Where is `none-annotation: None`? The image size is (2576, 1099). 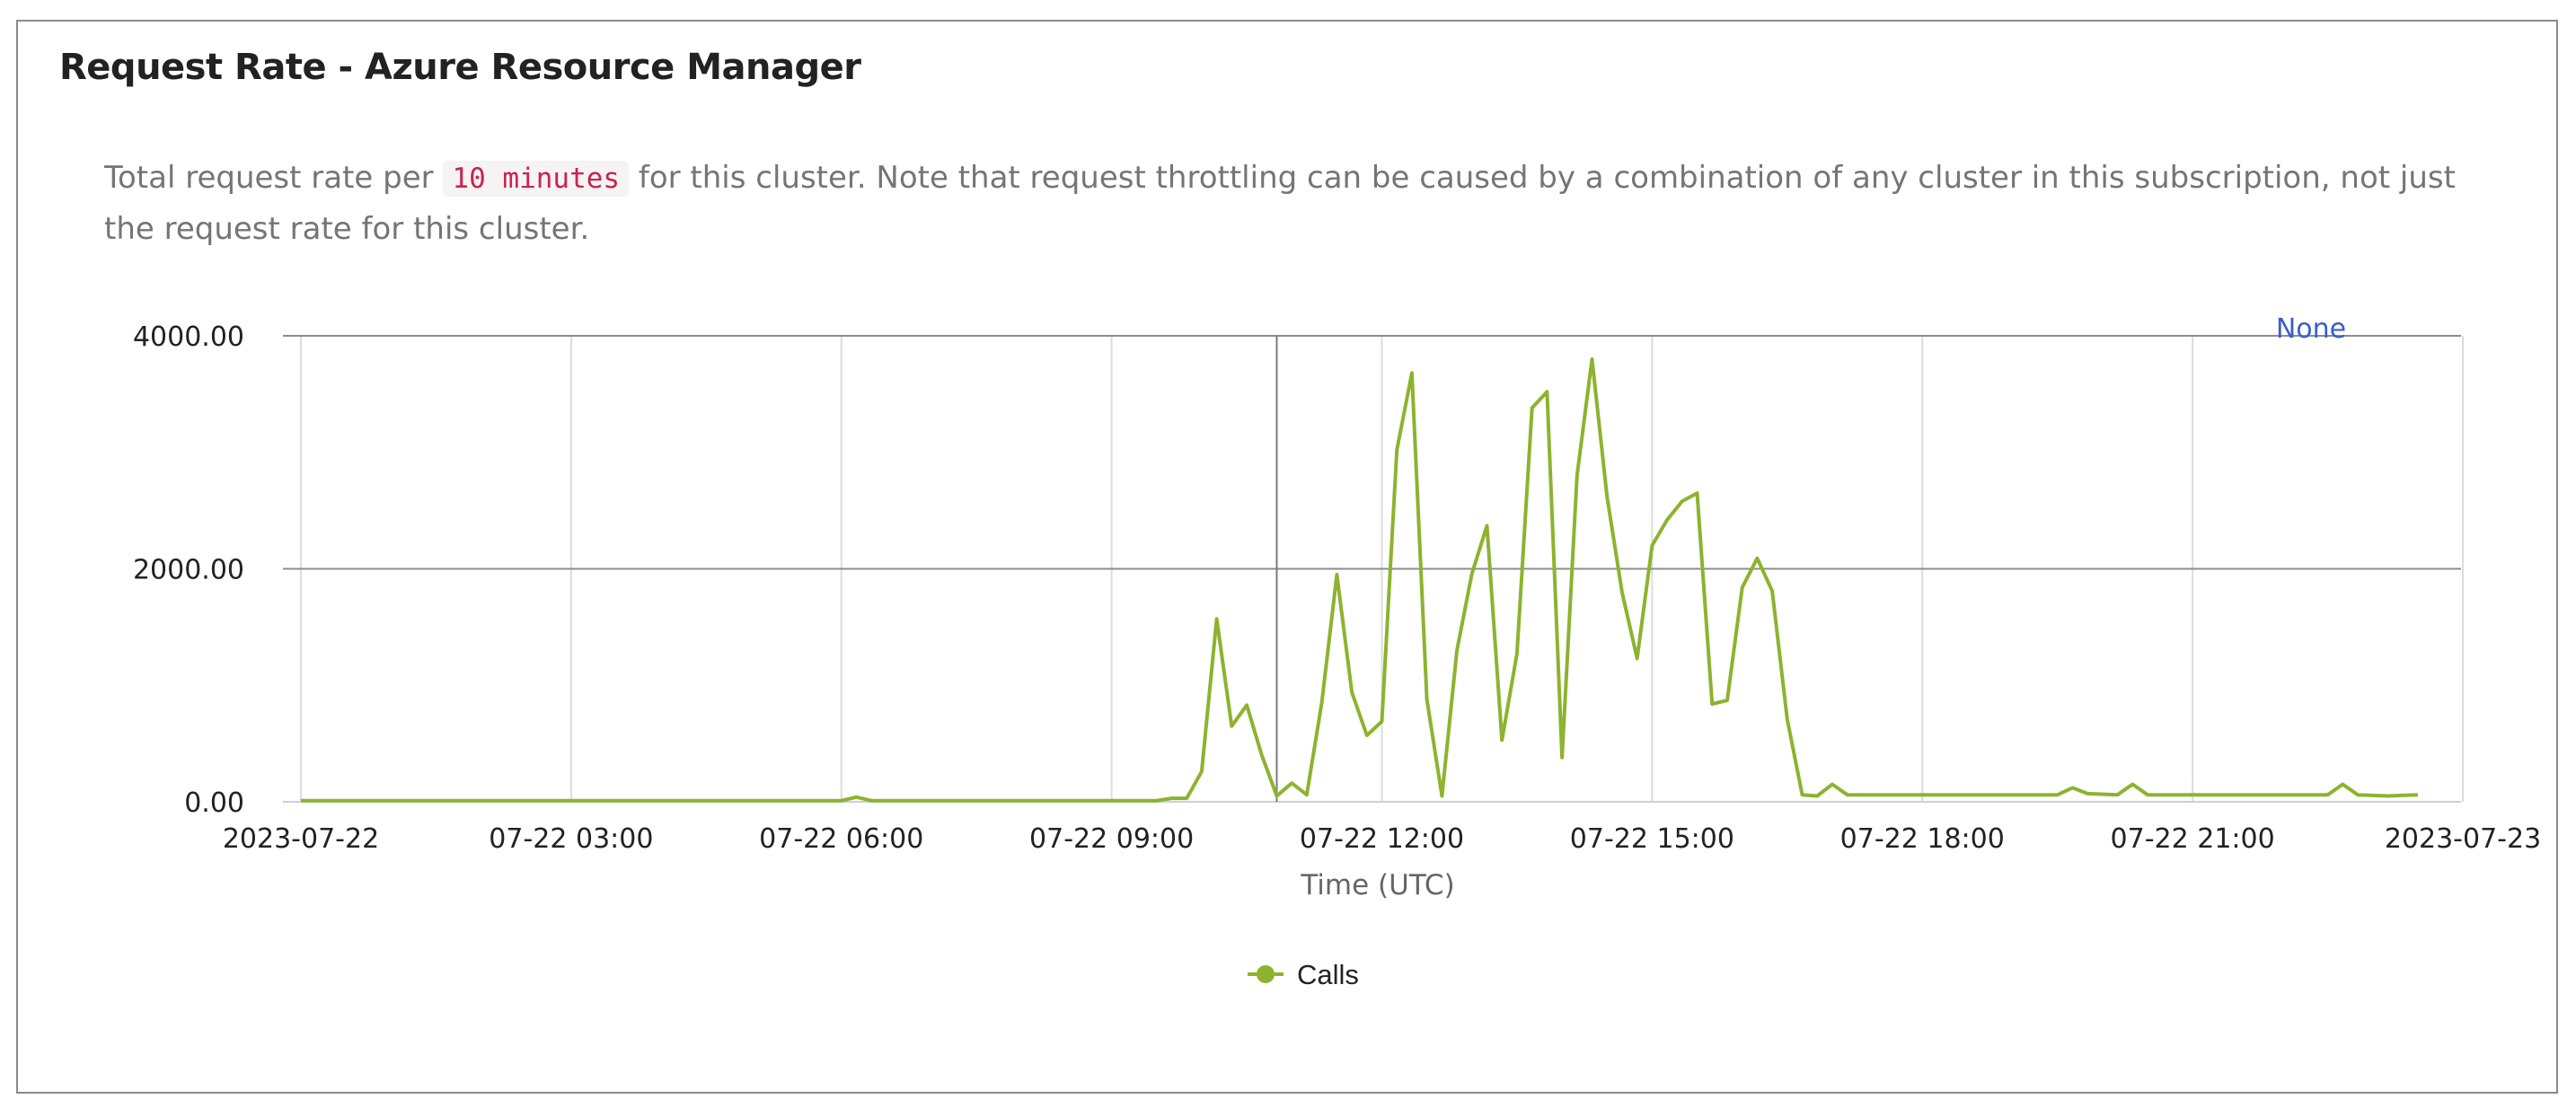
none-annotation: None is located at coordinates (2311, 329).